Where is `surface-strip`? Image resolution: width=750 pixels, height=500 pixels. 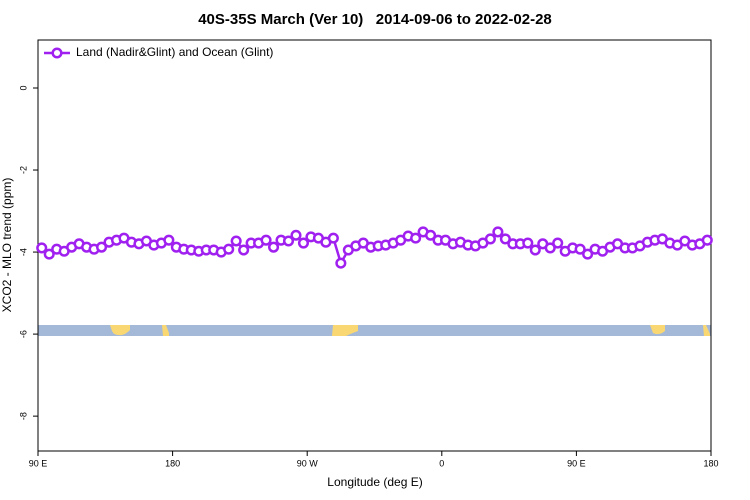
surface-strip is located at coordinates (374, 330).